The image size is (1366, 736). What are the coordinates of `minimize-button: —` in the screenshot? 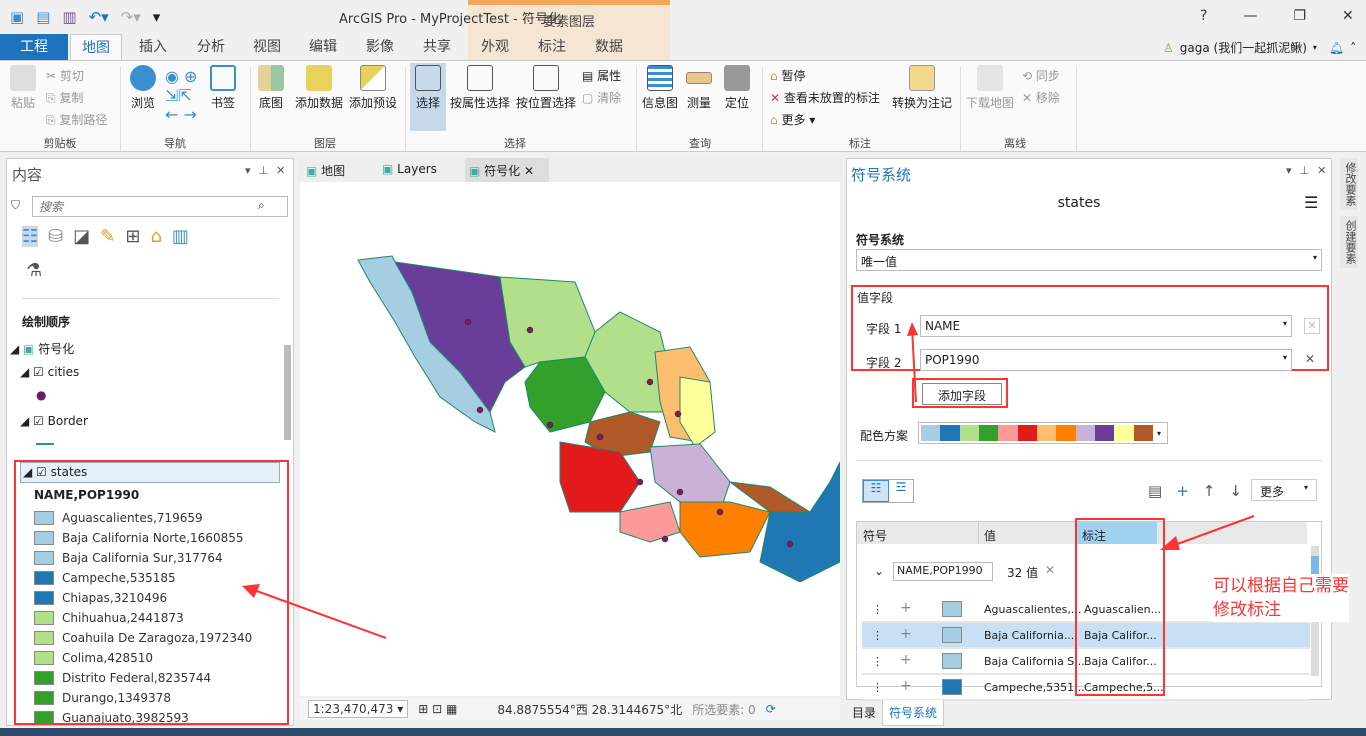 It's located at (1250, 16).